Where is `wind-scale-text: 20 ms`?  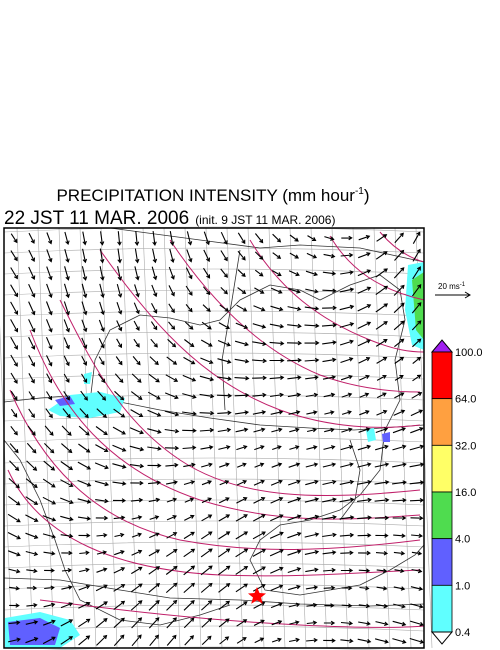
wind-scale-text: 20 ms is located at coordinates (449, 286).